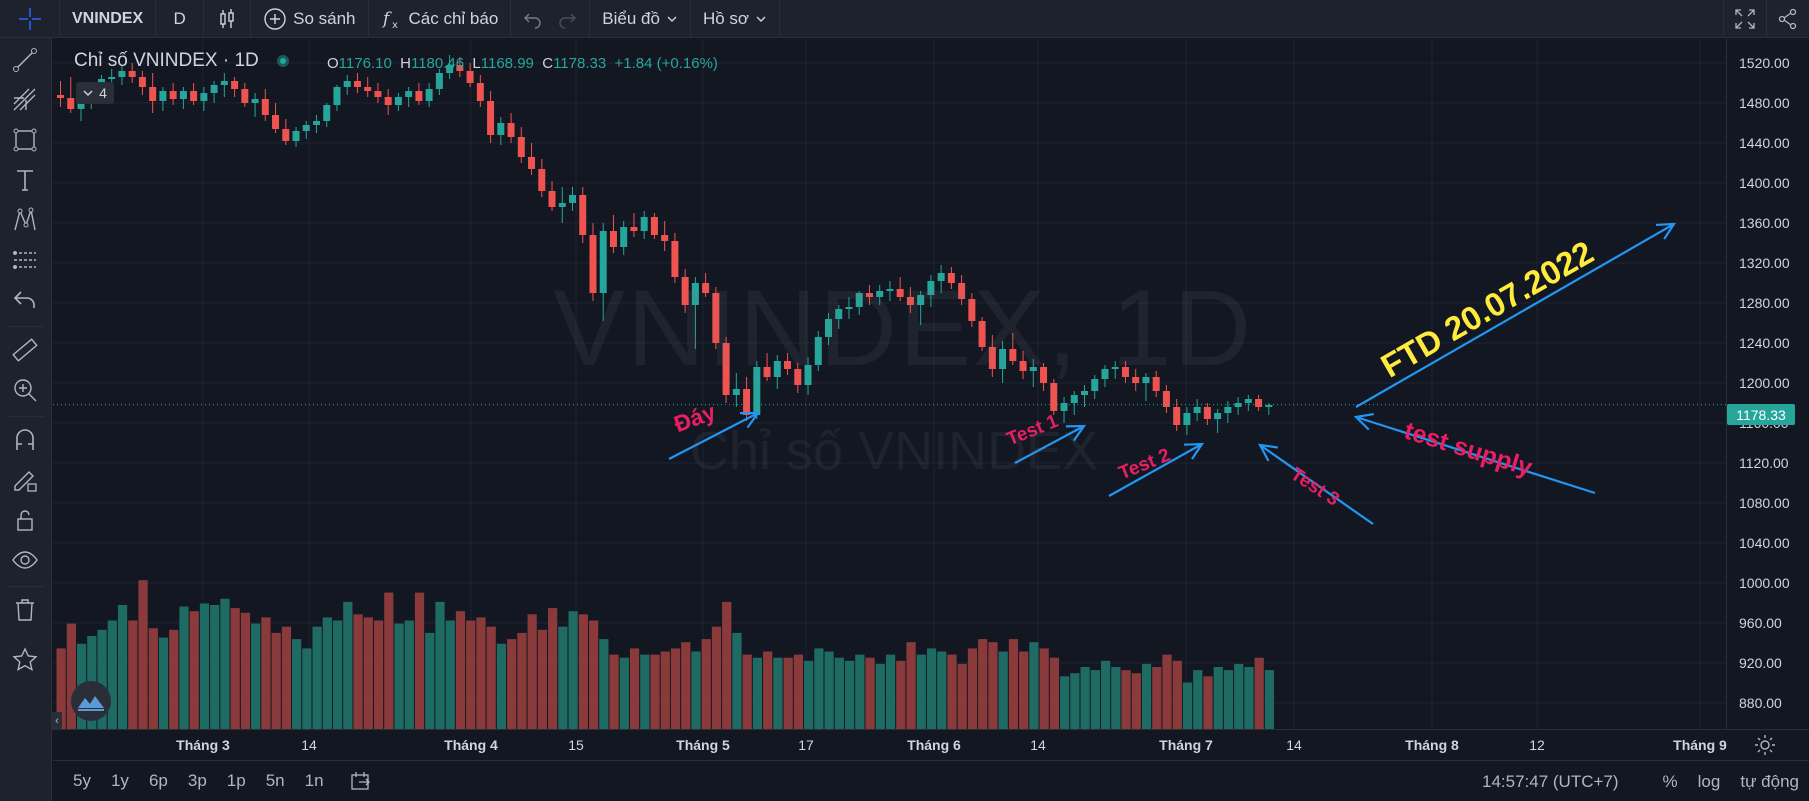 This screenshot has width=1809, height=801. Describe the element at coordinates (197, 780) in the screenshot. I see `range-button: 3p` at that location.